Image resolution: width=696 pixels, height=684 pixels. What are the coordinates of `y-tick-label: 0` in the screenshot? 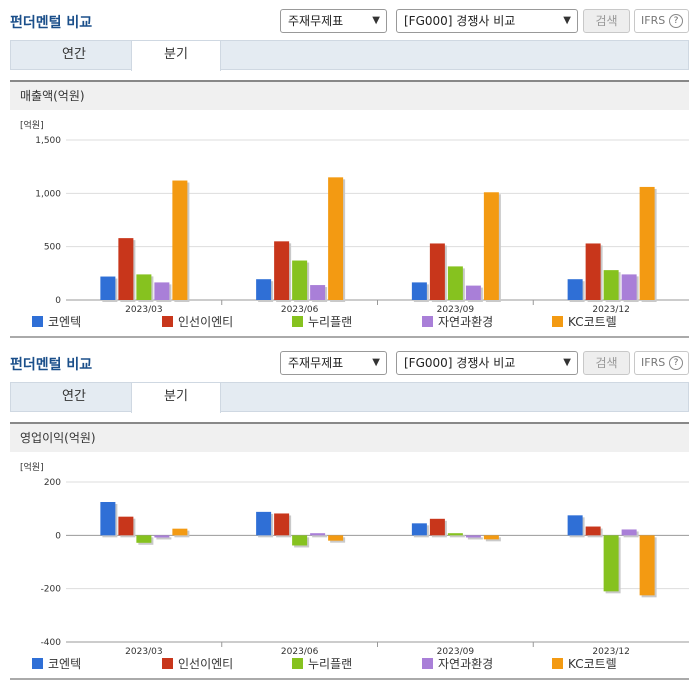 It's located at (58, 301).